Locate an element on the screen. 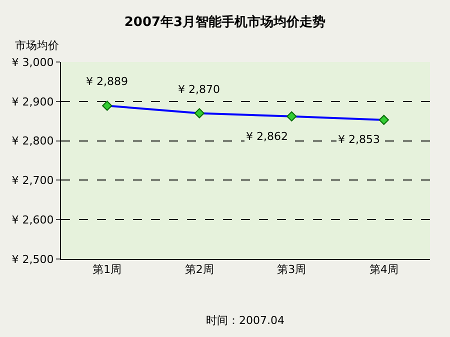 Image resolution: width=450 pixels, height=337 pixels. x-tick-label: 第4周 is located at coordinates (383, 269).